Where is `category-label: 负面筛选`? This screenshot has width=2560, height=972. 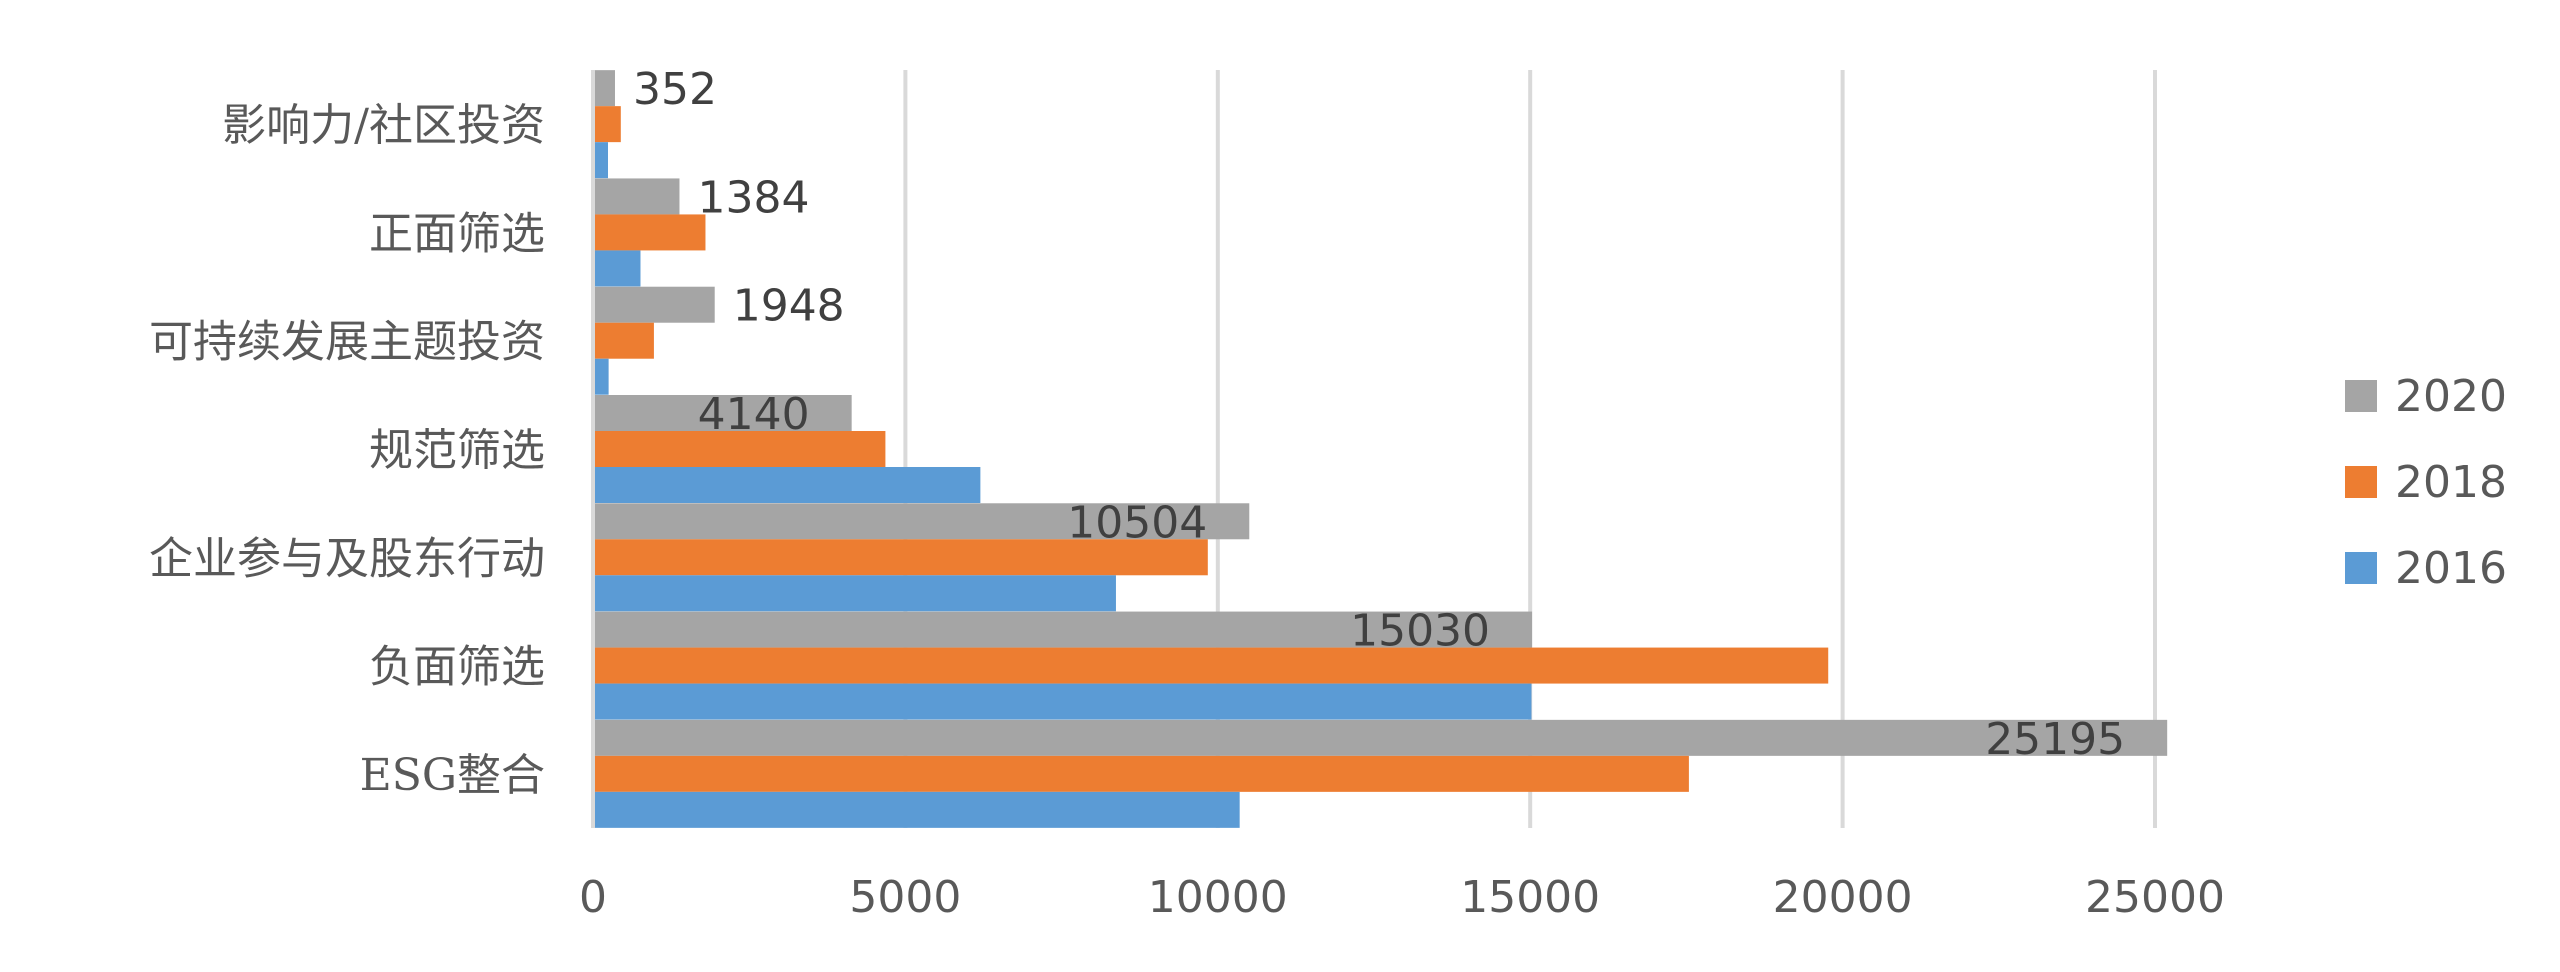 category-label: 负面筛选 is located at coordinates (457, 667).